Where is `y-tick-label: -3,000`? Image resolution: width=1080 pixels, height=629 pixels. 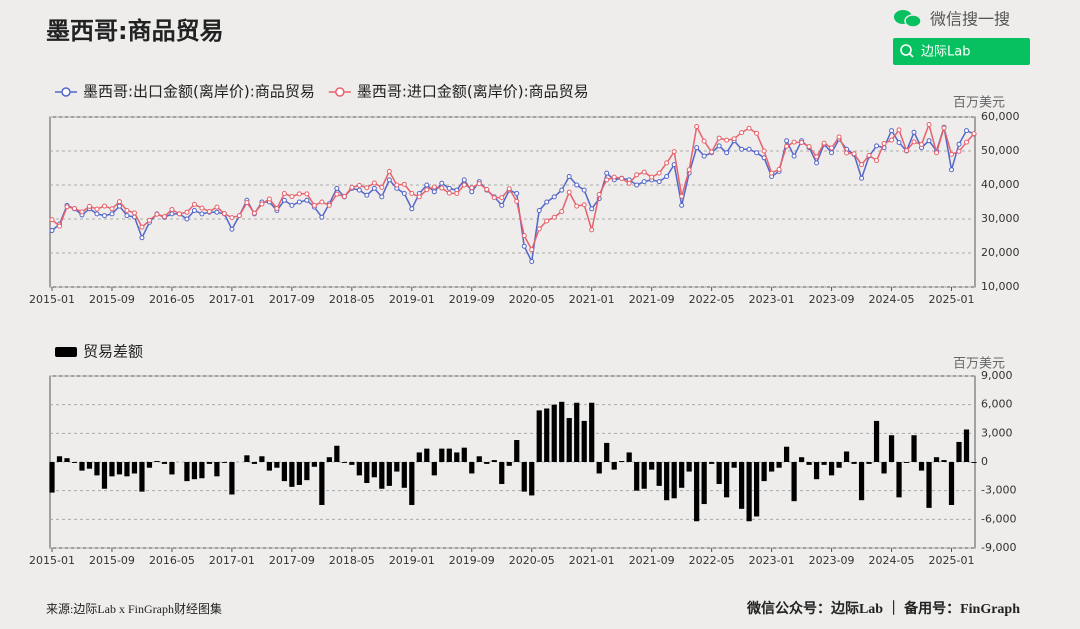 y-tick-label: -3,000 is located at coordinates (998, 490).